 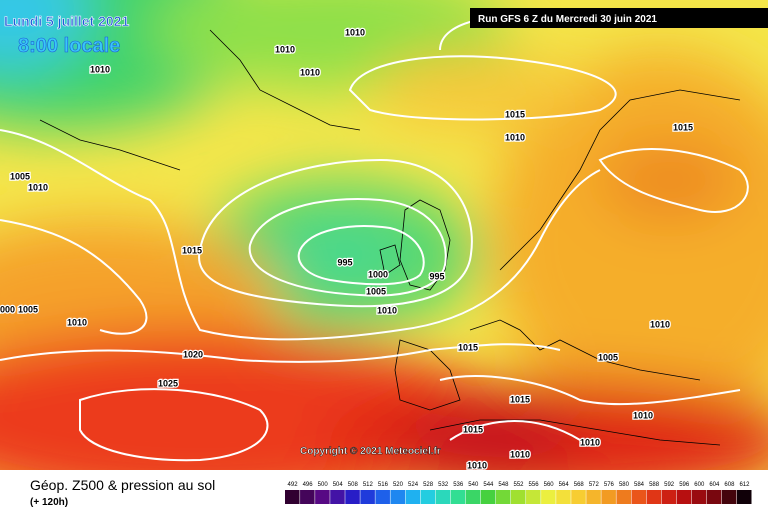 What do you see at coordinates (353, 485) in the screenshot?
I see `colorbar-tick-label: 508` at bounding box center [353, 485].